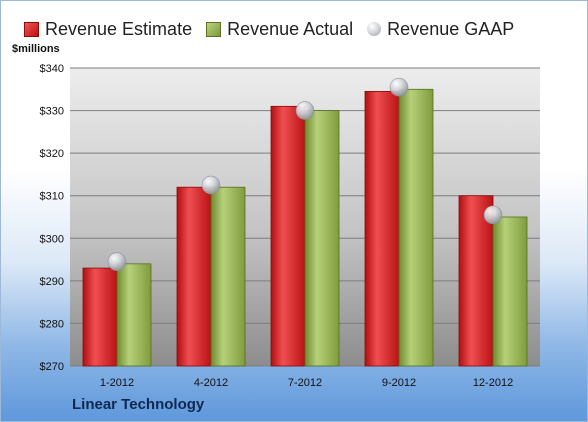 This screenshot has height=422, width=588. Describe the element at coordinates (52, 112) in the screenshot. I see `y-tick-label: $330` at that location.